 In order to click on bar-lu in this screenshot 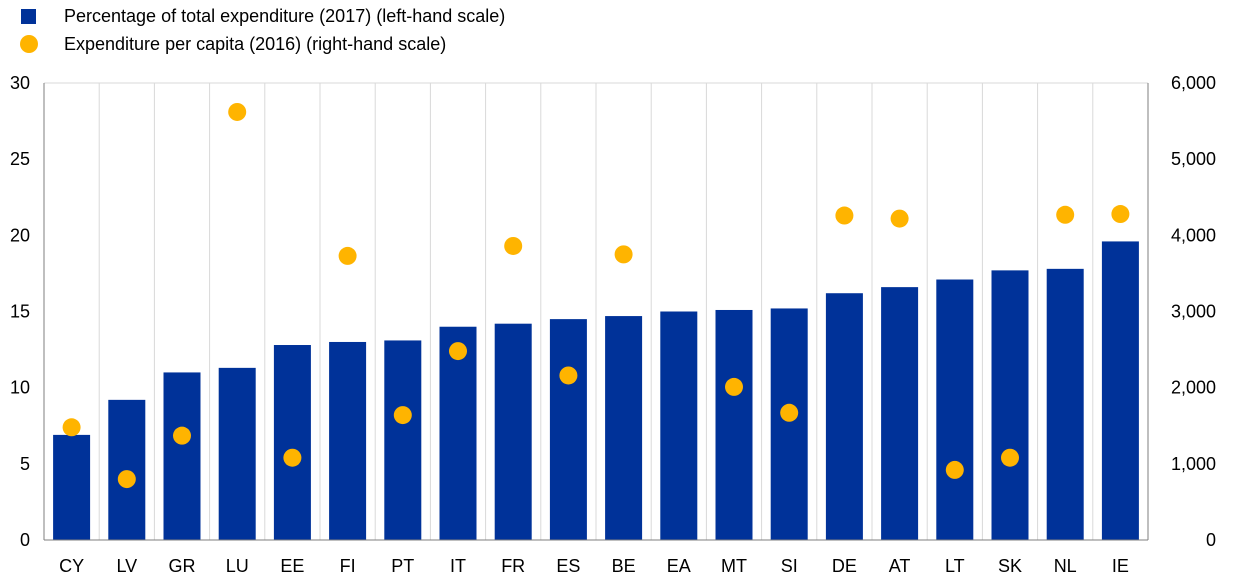, I will do `click(237, 453)`.